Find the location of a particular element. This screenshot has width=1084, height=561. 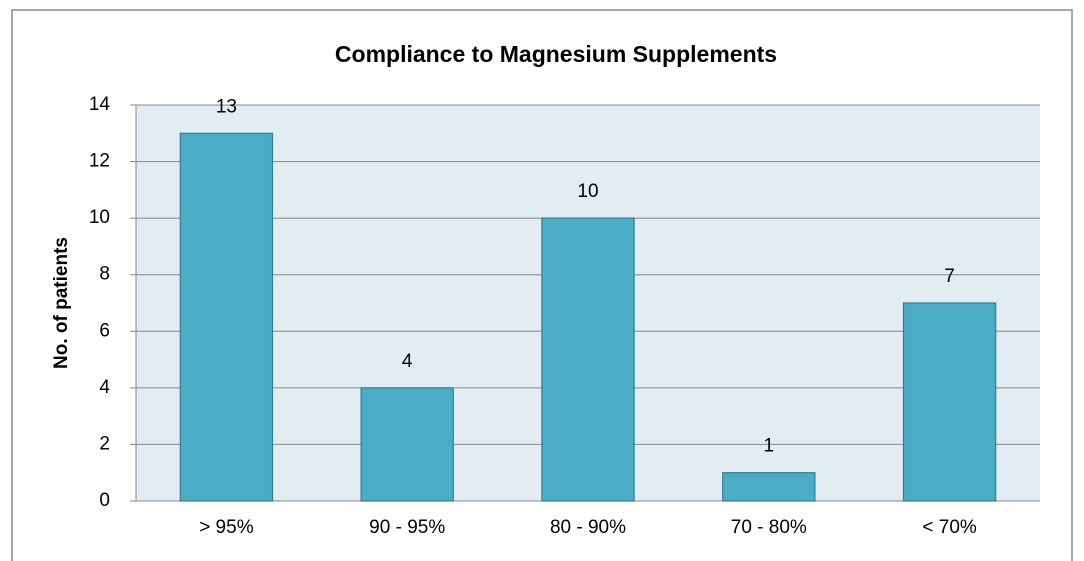

y-axis-label: No. of patients is located at coordinates (61, 303).